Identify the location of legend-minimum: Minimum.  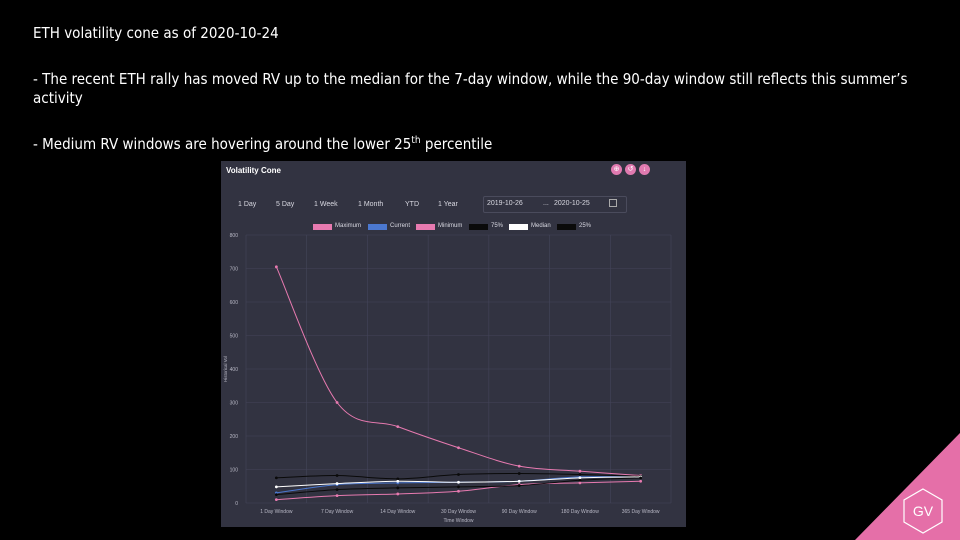
(450, 226).